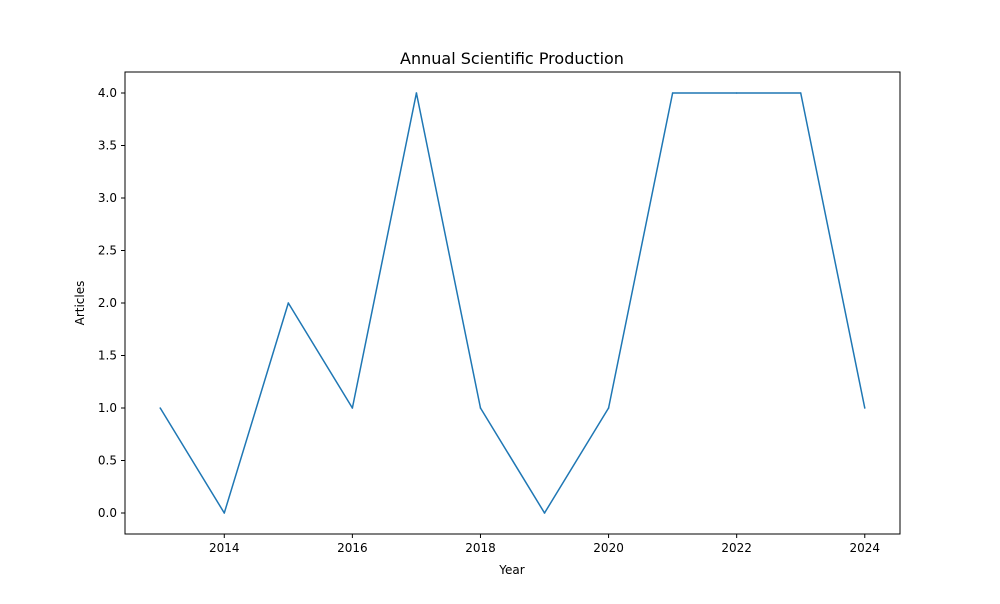  What do you see at coordinates (736, 548) in the screenshot?
I see `x-tick-label: 2022` at bounding box center [736, 548].